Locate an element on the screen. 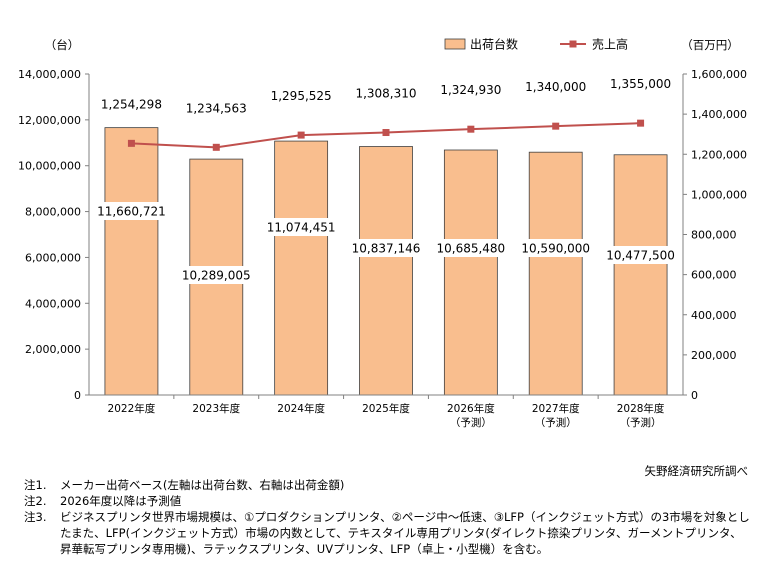  line-data-label: 1,234,563 is located at coordinates (216, 108).